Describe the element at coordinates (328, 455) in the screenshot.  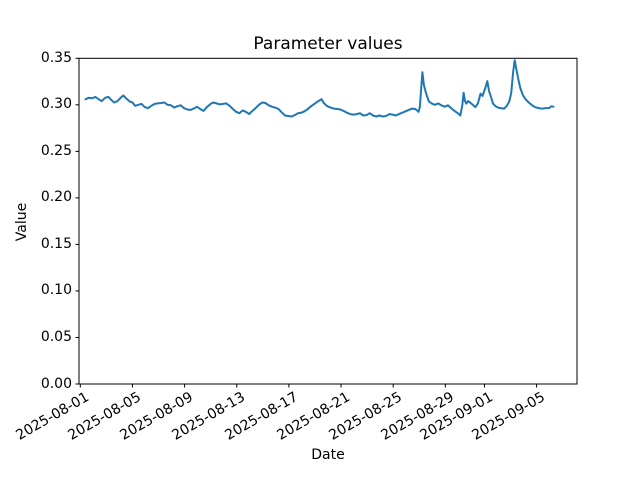
I see `x-axis-label: Date` at that location.